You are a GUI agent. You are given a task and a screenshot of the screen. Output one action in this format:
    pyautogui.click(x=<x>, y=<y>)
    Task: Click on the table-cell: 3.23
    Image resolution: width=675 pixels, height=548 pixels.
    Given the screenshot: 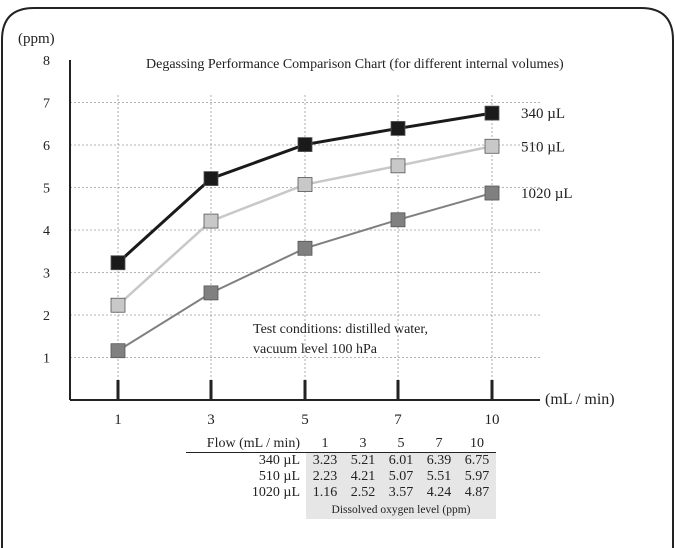 What is the action you would take?
    pyautogui.click(x=325, y=460)
    